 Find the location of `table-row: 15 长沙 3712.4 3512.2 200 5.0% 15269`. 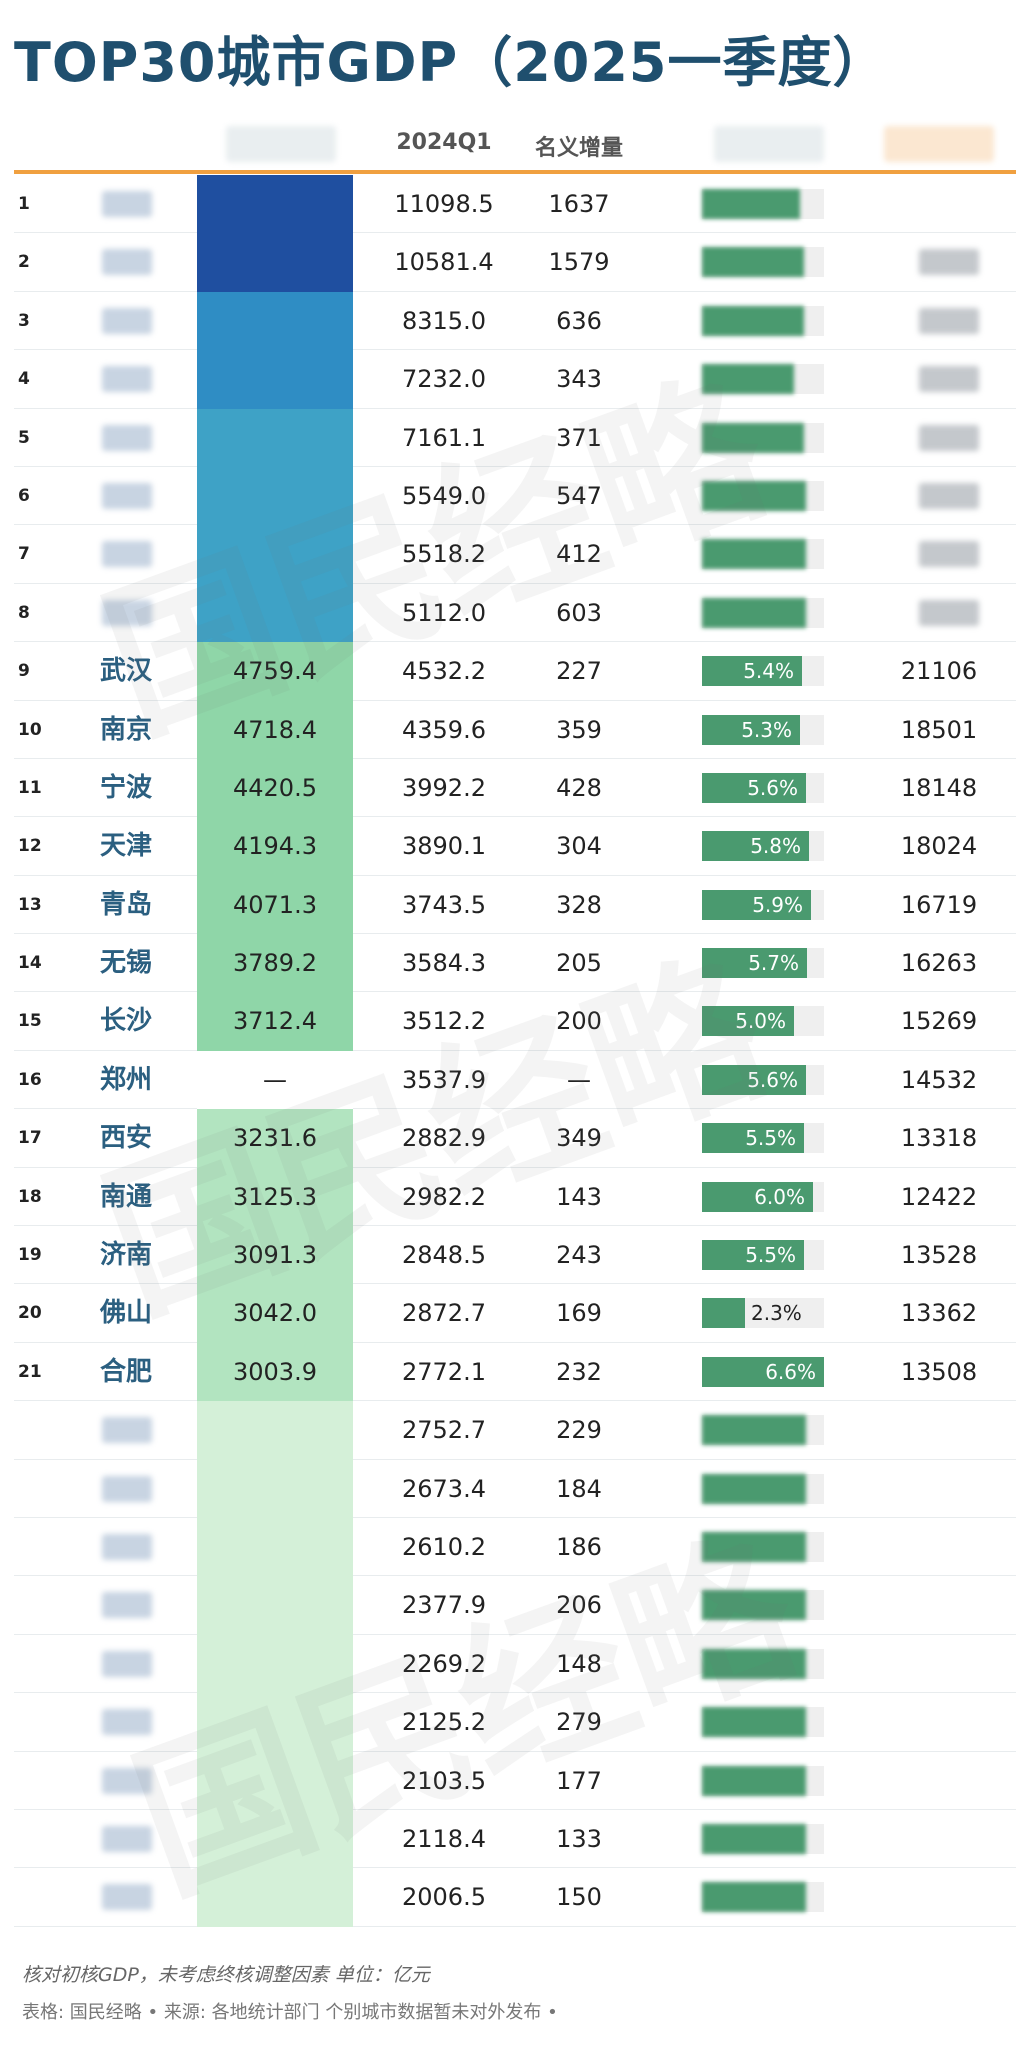

table-row: 15 长沙 3712.4 3512.2 200 5.0% 15269 is located at coordinates (515, 1021).